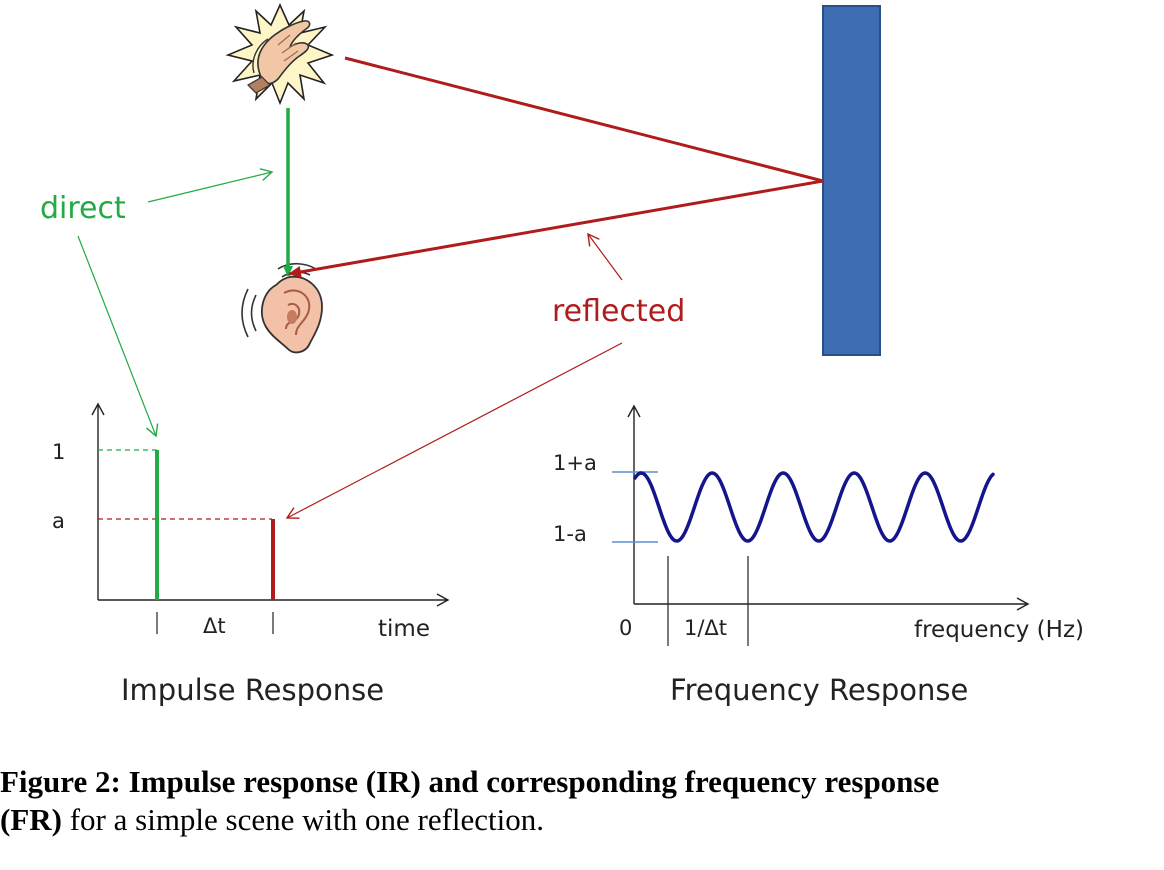 The image size is (1164, 870). Describe the element at coordinates (618, 311) in the screenshot. I see `reflected-label: reflected` at that location.